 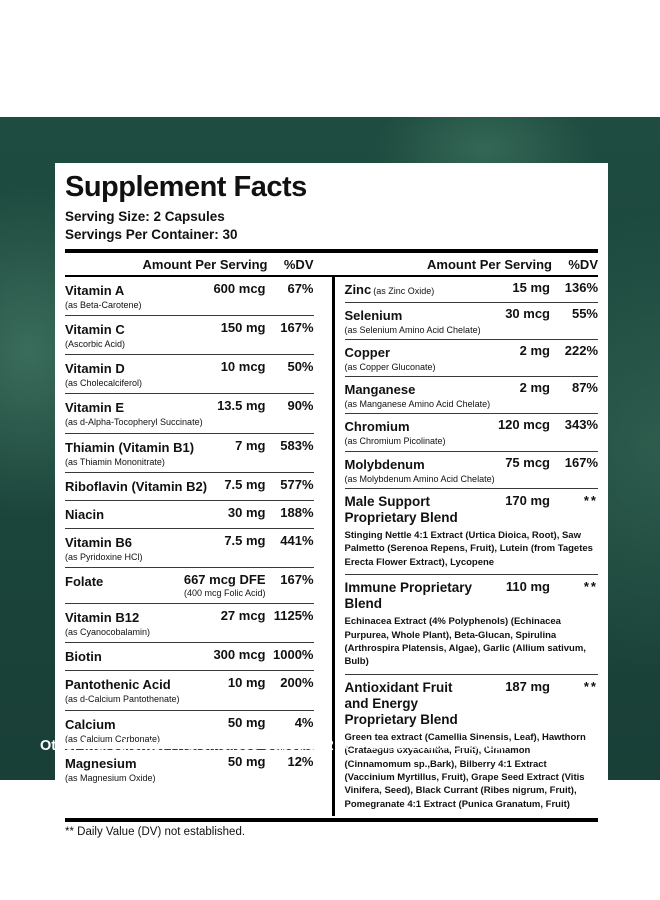 What do you see at coordinates (534, 388) in the screenshot?
I see `nutrient-amount: 2 mg` at bounding box center [534, 388].